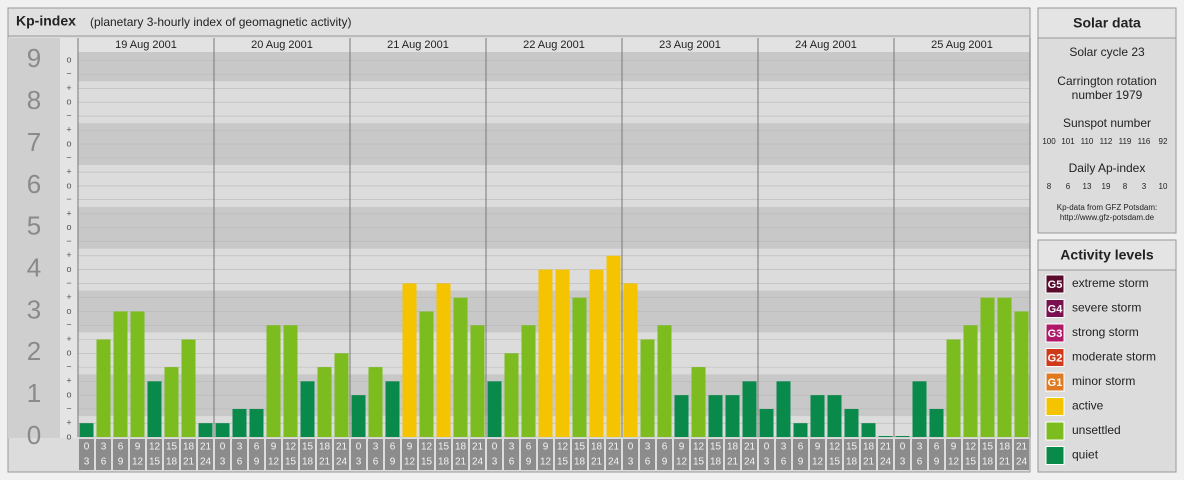  What do you see at coordinates (869, 462) in the screenshot?
I see `hour-end: 21` at bounding box center [869, 462].